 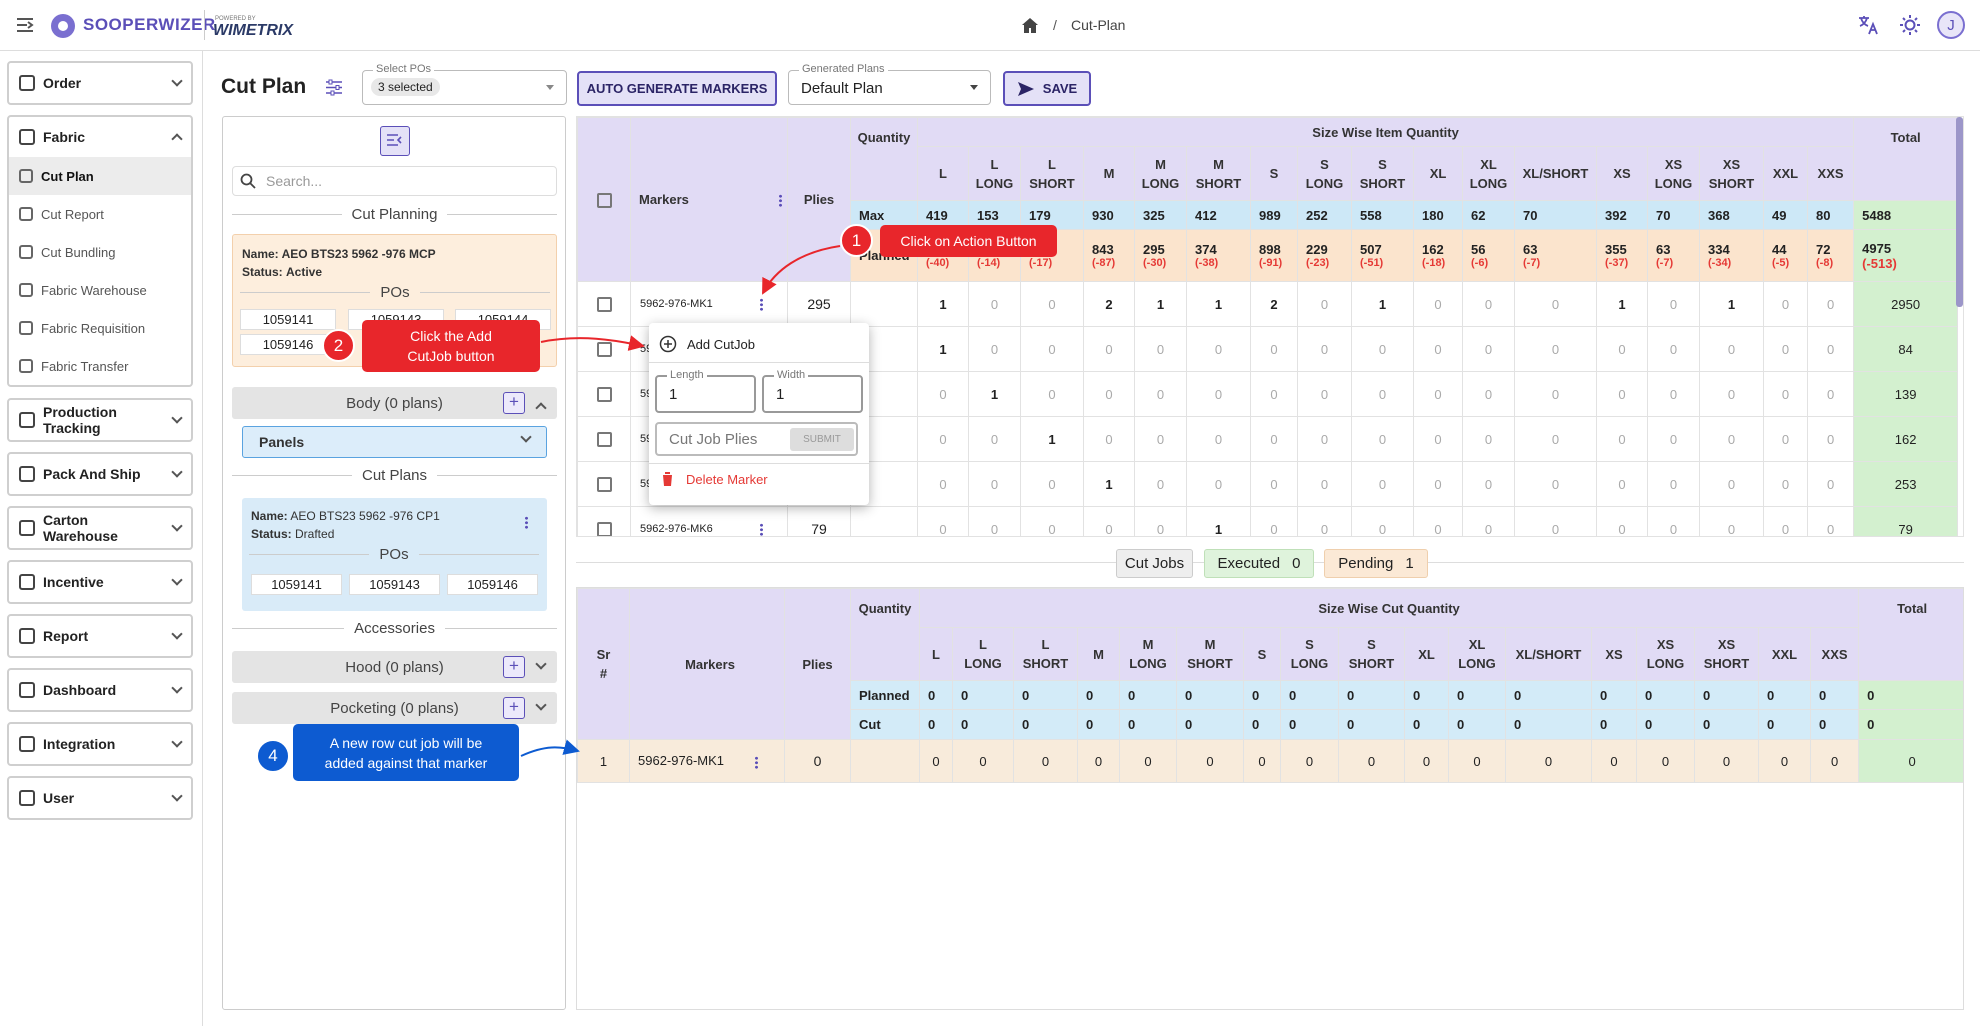 What do you see at coordinates (100, 328) in the screenshot?
I see `nav-subitem: Fabric Requisition` at bounding box center [100, 328].